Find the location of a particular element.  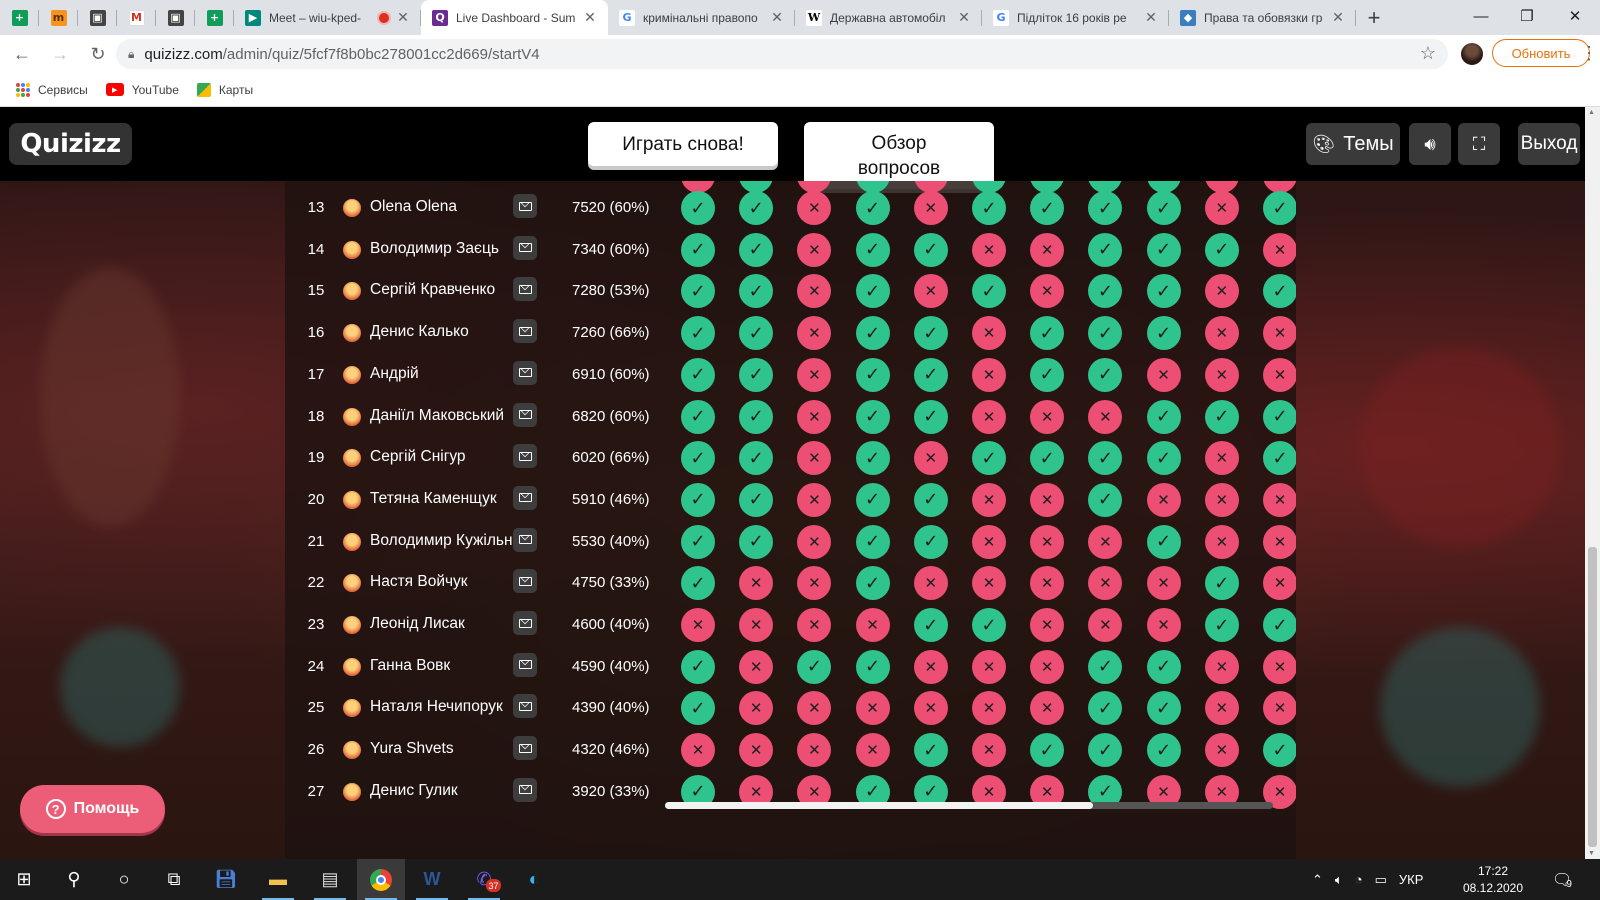

vertical-scrollbar: ▲ ▼ is located at coordinates (1592, 483).